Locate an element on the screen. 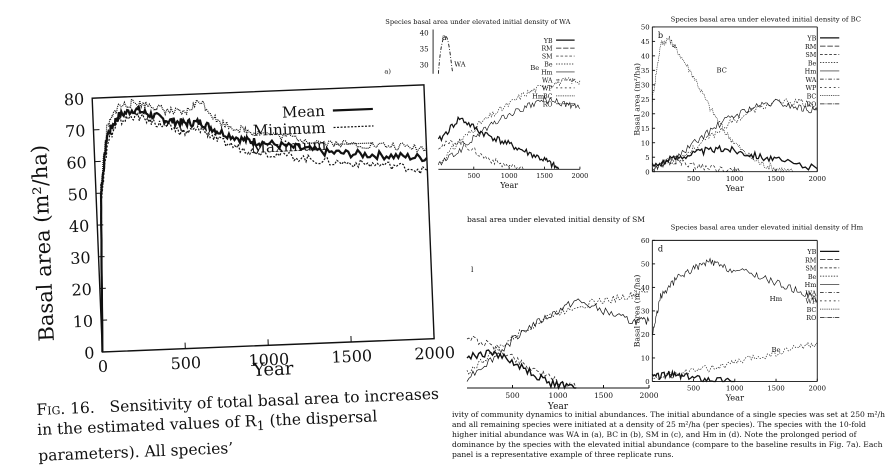 This screenshot has height=472, width=885. fig16-x-tick-label: 1500 is located at coordinates (351, 356).